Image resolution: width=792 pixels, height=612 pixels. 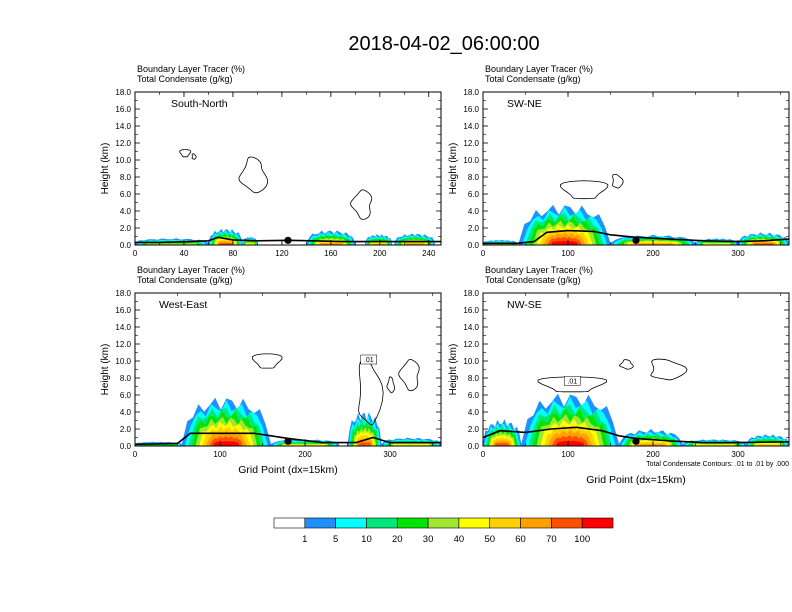 What do you see at coordinates (551, 539) in the screenshot?
I see `colorbar-label: 70` at bounding box center [551, 539].